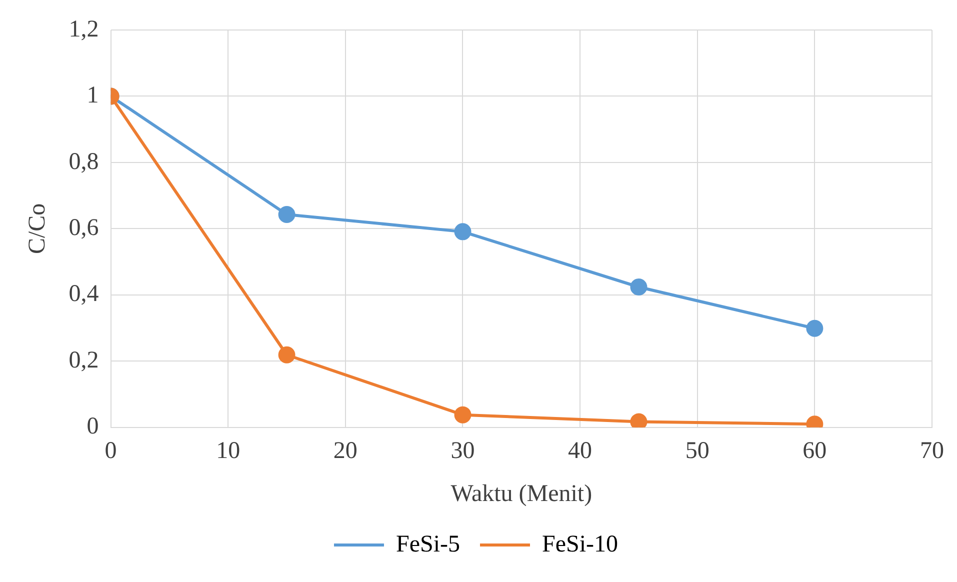 The width and height of the screenshot is (957, 582). Describe the element at coordinates (345, 451) in the screenshot. I see `x-tick-label: 20` at that location.